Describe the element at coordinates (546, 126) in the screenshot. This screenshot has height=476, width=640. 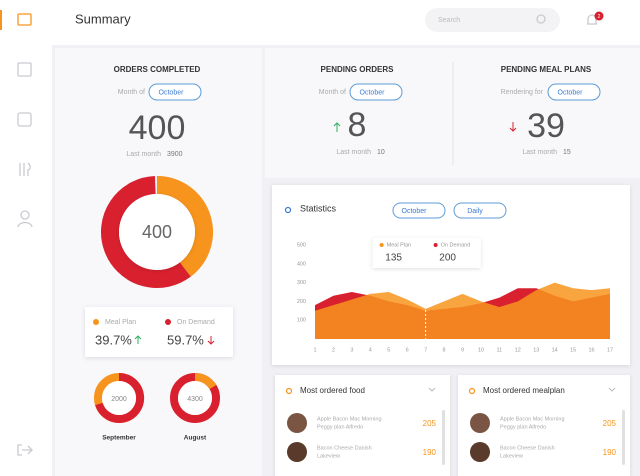
I see `big-number: 39` at that location.